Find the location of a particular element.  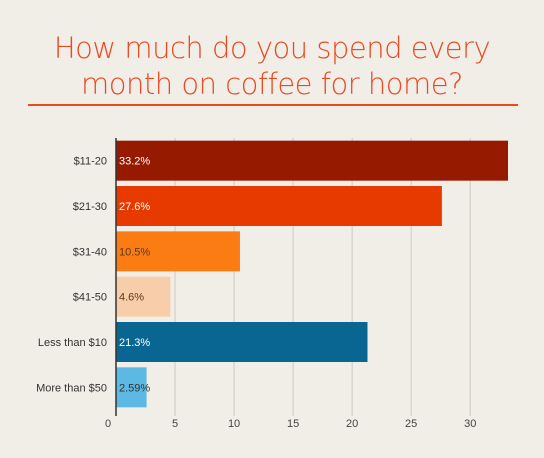

x-tick-label: 10 is located at coordinates (234, 424).